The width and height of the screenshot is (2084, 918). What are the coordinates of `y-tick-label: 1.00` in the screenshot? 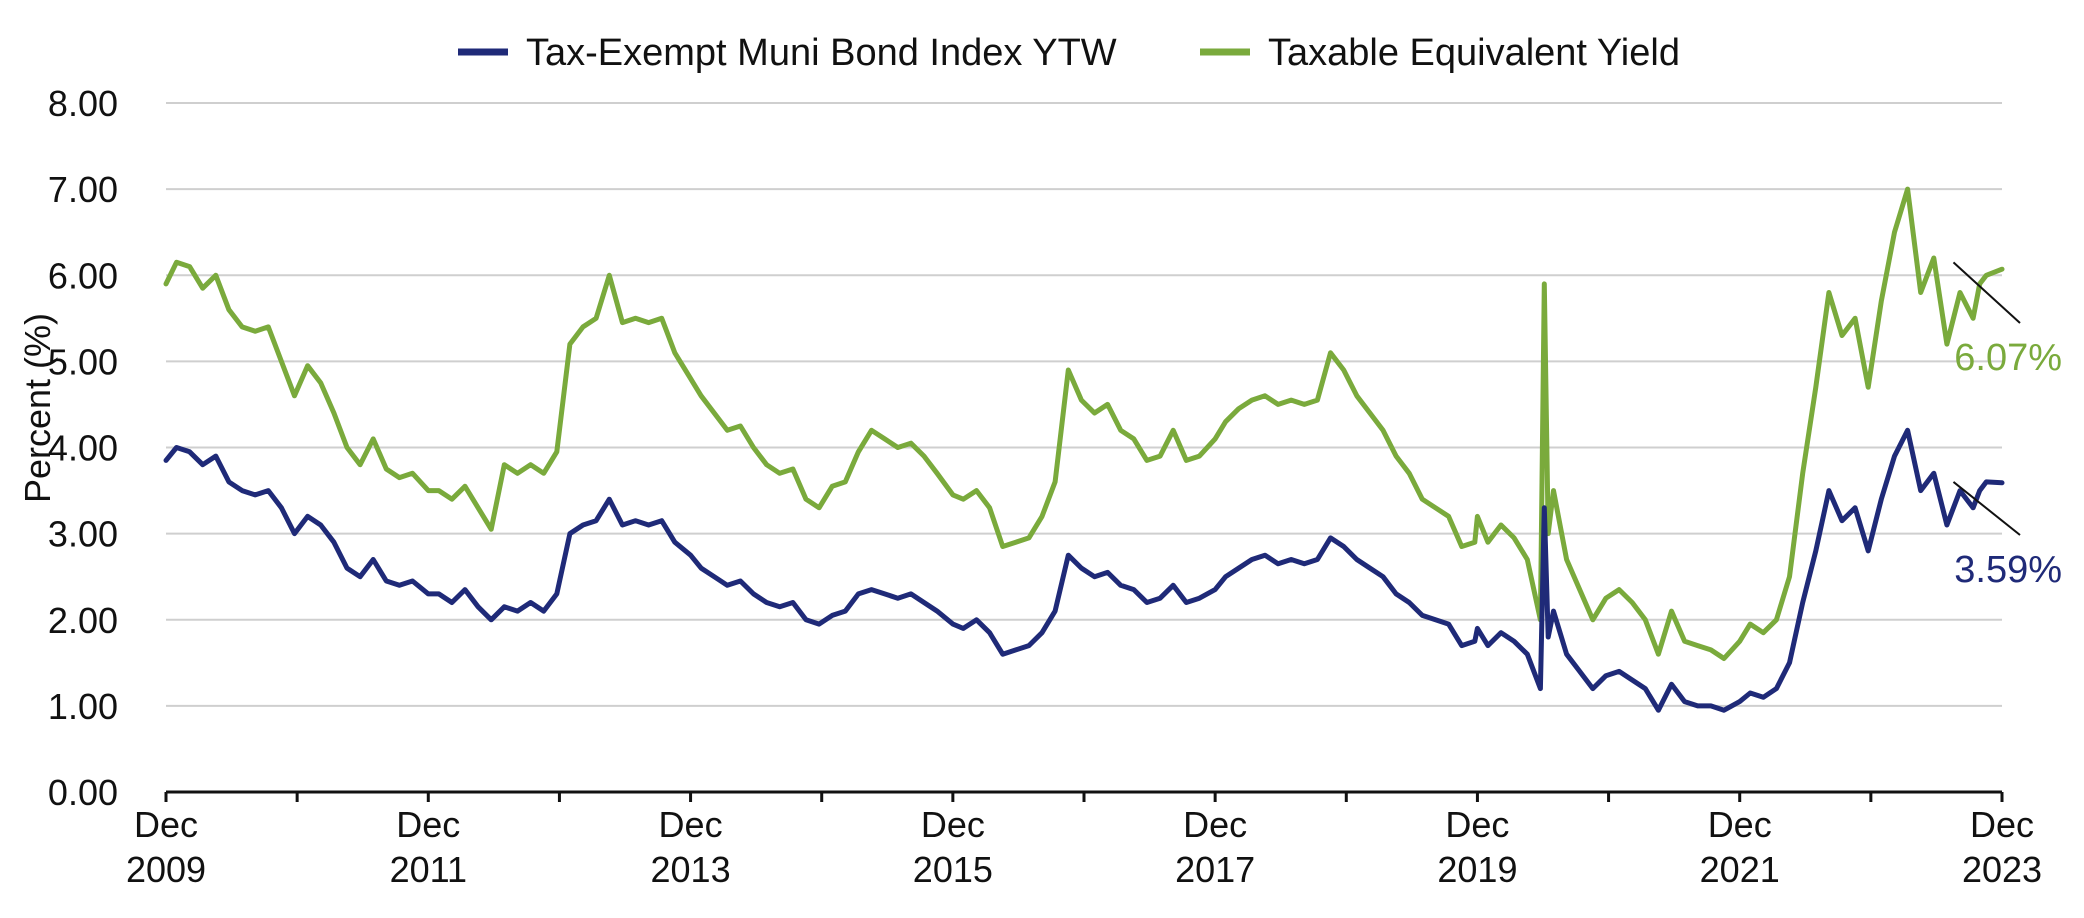 It's located at (83, 706).